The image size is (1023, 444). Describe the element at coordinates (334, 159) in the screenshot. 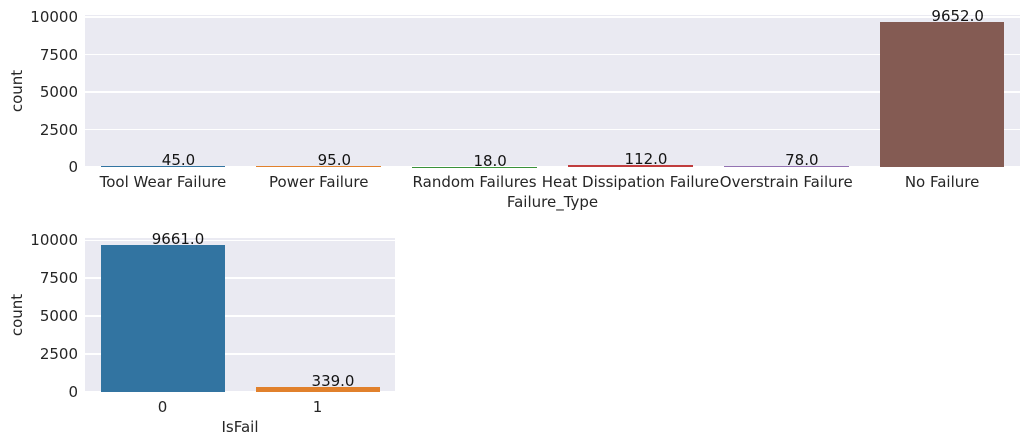

I see `bar-value-label: 95.0` at that location.